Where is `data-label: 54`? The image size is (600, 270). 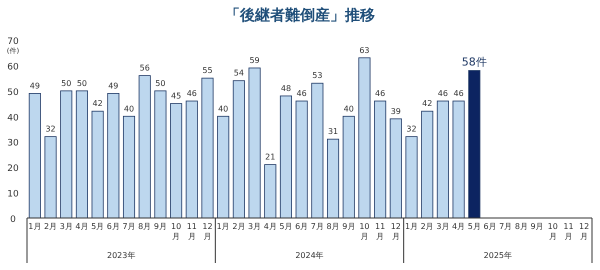 data-label: 54 is located at coordinates (239, 73).